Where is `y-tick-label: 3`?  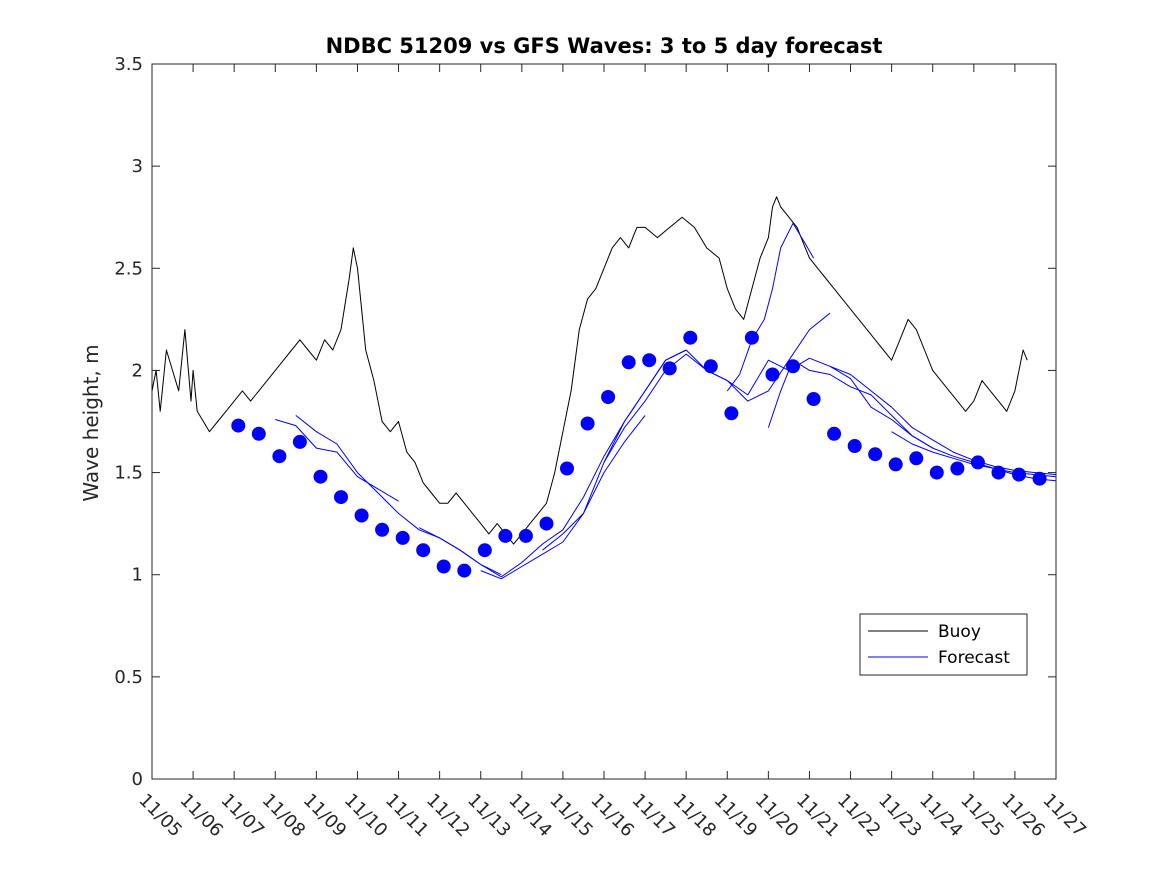
y-tick-label: 3 is located at coordinates (137, 166).